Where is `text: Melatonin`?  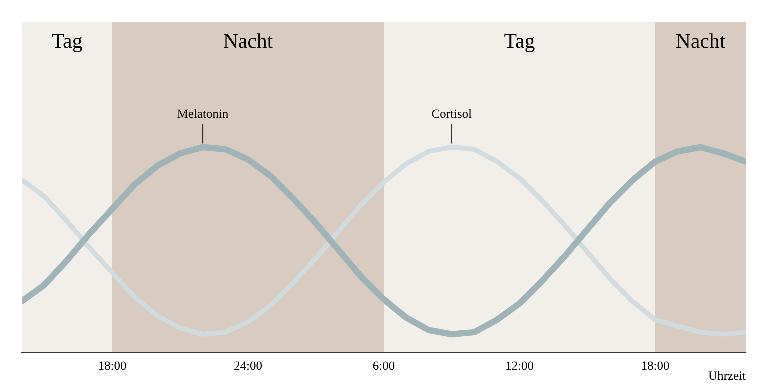 text: Melatonin is located at coordinates (203, 113).